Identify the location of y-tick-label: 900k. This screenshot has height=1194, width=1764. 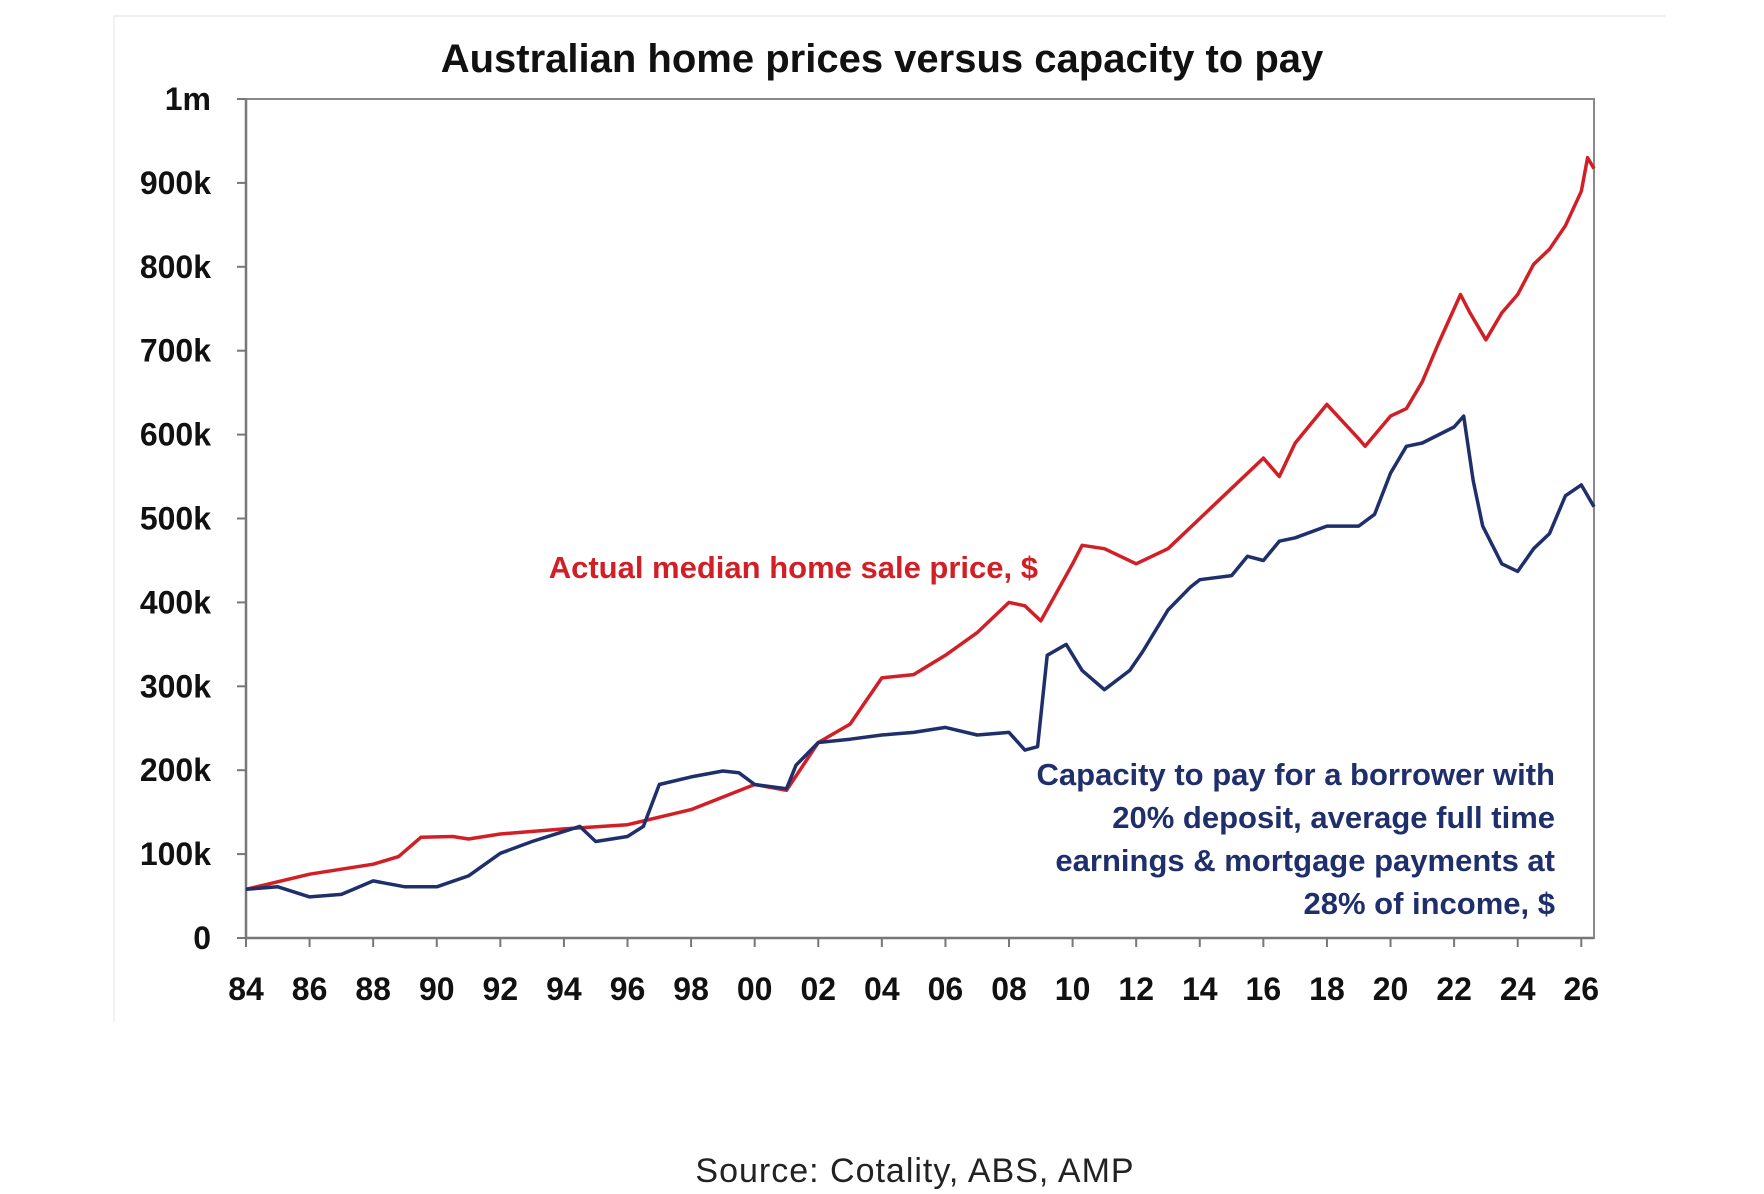
(175, 183).